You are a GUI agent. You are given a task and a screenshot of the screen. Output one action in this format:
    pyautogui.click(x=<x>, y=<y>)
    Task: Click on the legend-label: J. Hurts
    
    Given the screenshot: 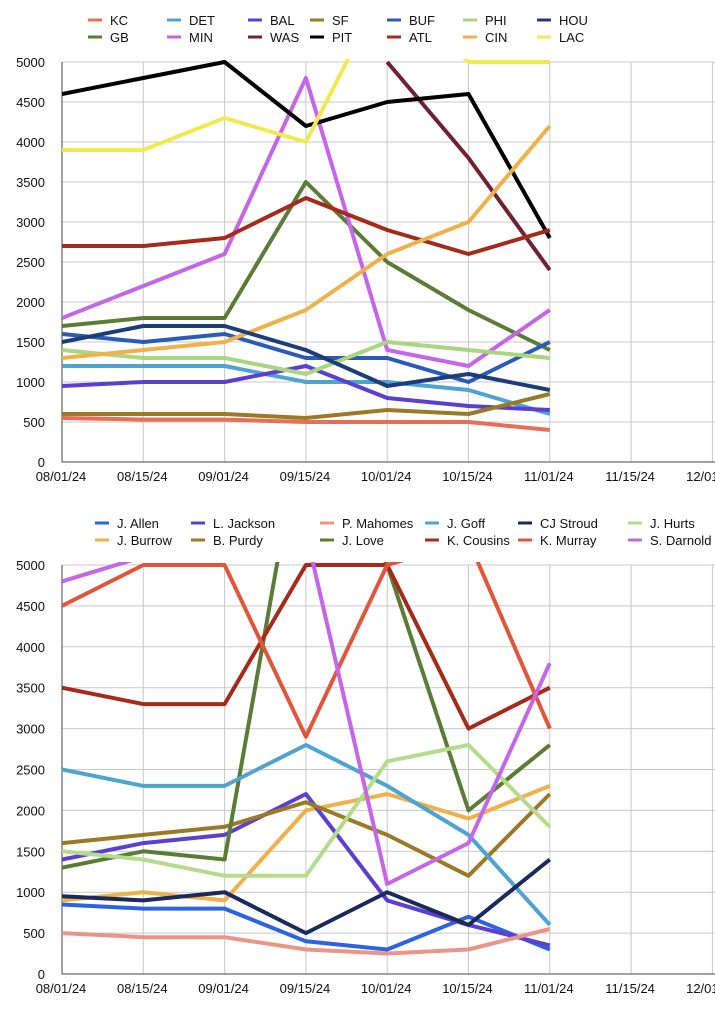 What is the action you would take?
    pyautogui.click(x=672, y=523)
    